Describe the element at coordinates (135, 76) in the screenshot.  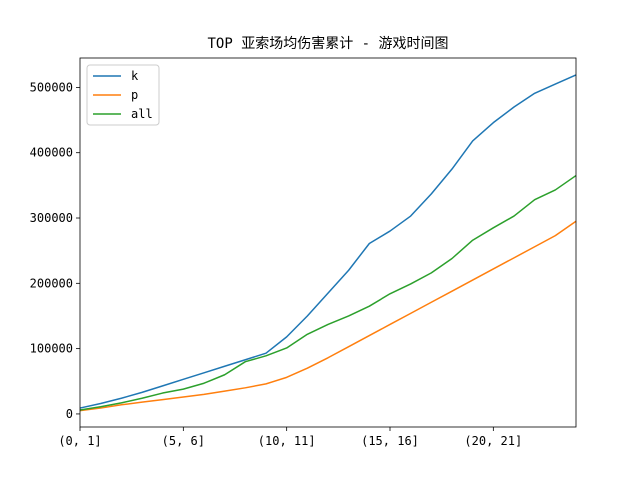
I see `legend-label-k: k` at that location.